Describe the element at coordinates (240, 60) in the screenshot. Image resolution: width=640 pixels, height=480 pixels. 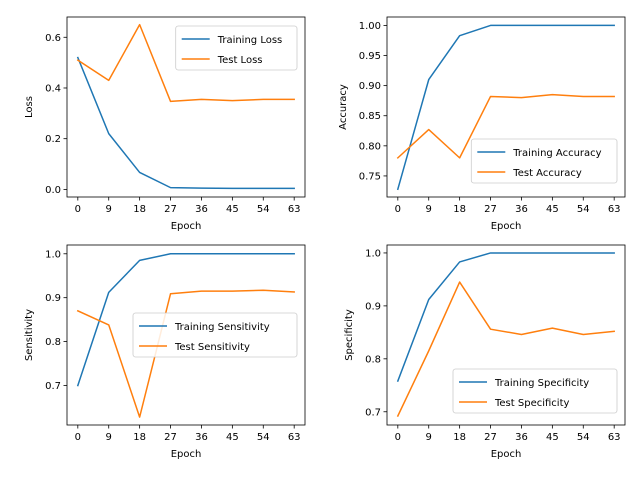
I see `legend-label: Test Loss` at that location.